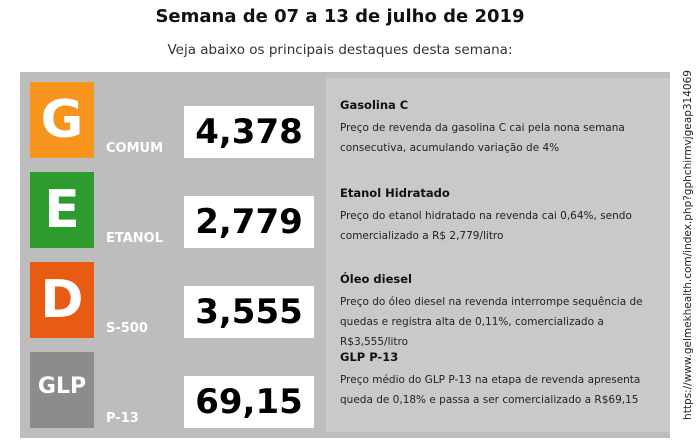  I want to click on price-value: 69,15, so click(249, 402).